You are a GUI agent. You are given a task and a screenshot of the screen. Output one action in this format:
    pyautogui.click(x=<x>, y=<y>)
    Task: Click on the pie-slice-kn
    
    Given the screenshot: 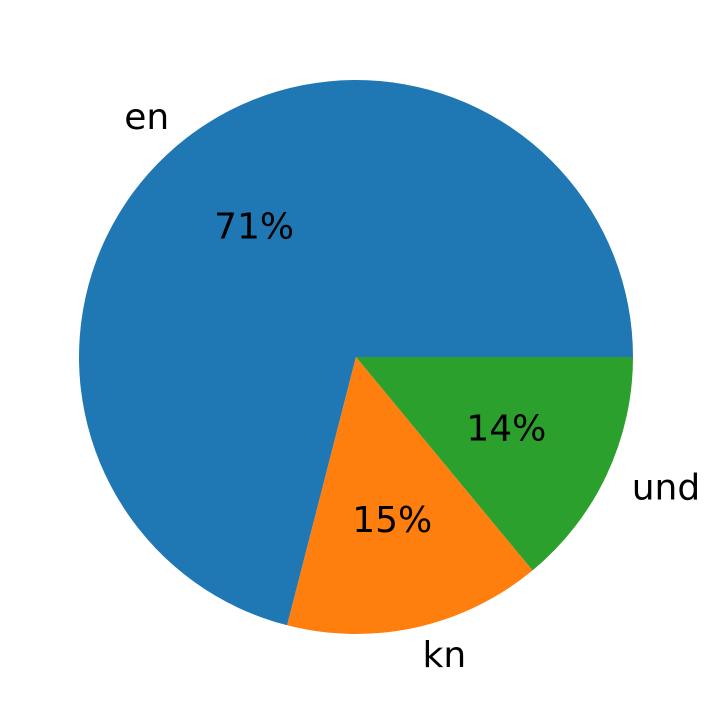 What is the action you would take?
    pyautogui.click(x=410, y=496)
    